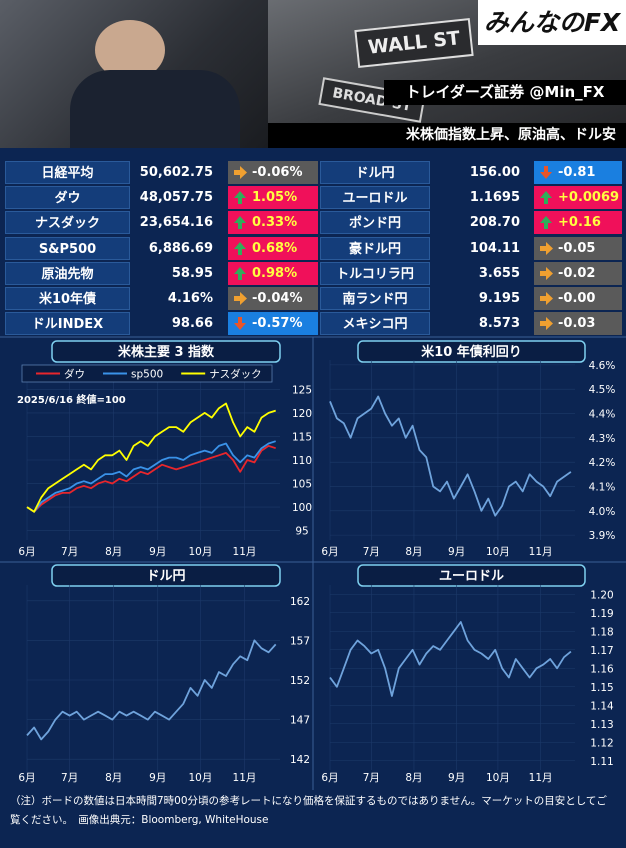 Image resolution: width=626 pixels, height=848 pixels. Describe the element at coordinates (190, 298) in the screenshot. I see `row-value: 4.16%` at that location.